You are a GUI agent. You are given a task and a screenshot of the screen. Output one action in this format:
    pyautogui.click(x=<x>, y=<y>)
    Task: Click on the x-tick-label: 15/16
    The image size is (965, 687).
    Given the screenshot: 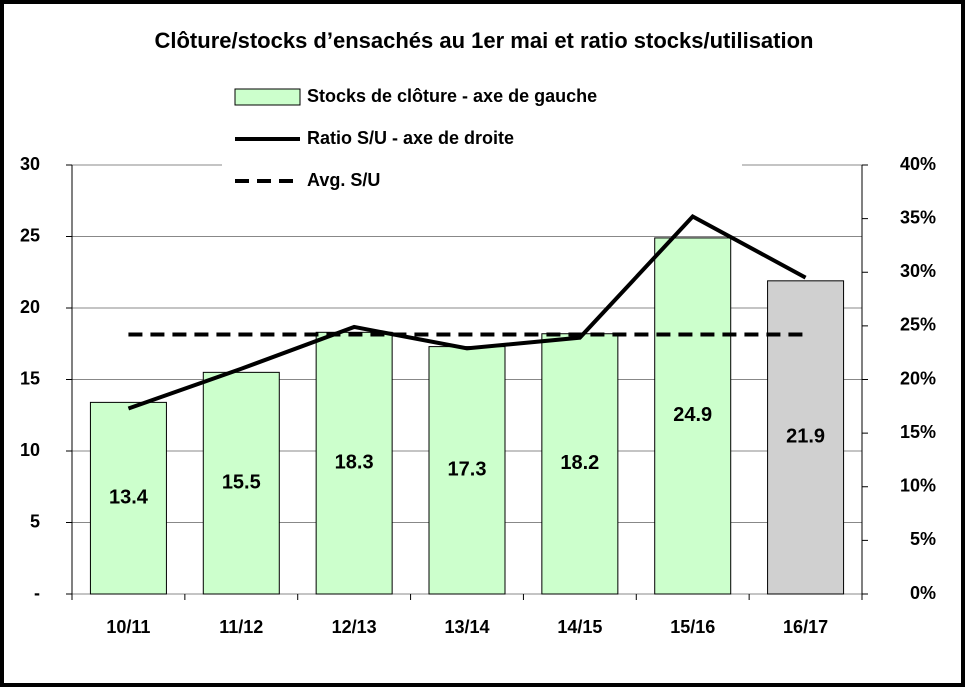 What is the action you would take?
    pyautogui.click(x=692, y=627)
    